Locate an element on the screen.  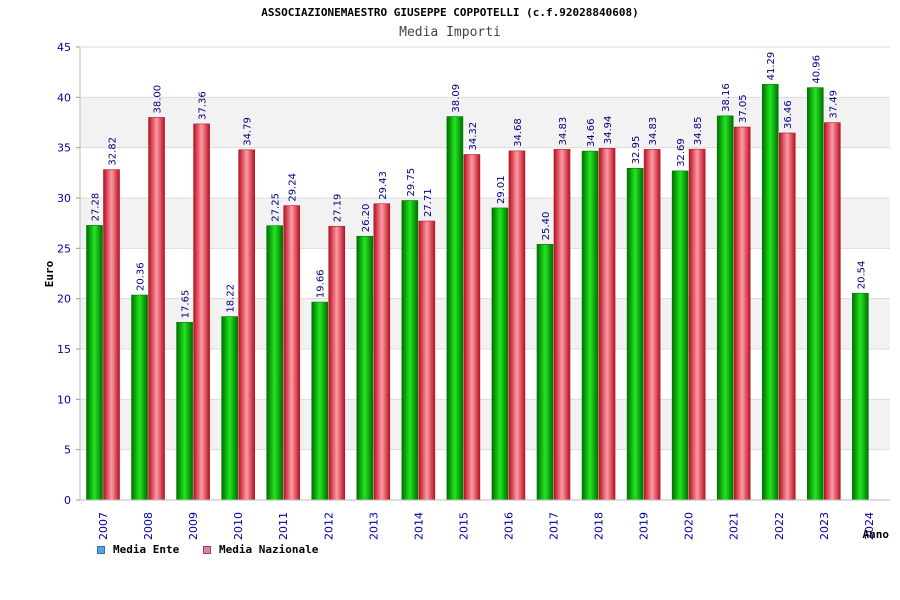
value-label-media-ente: 32.69 is located at coordinates (681, 152).